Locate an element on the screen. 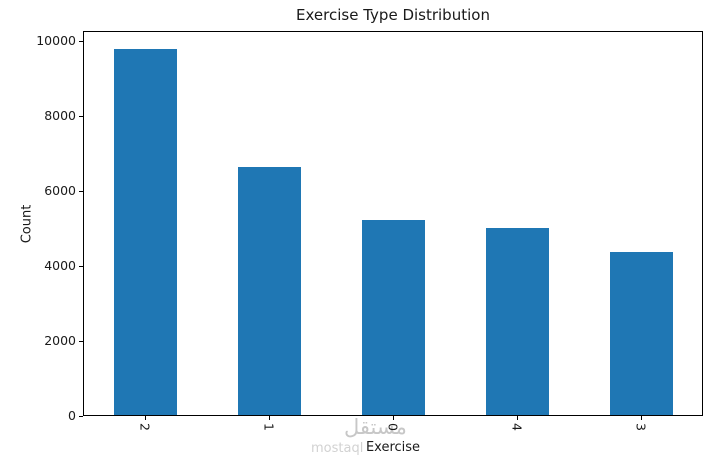 This screenshot has height=465, width=713. watermark-latin-text: mostaql is located at coordinates (337, 448).